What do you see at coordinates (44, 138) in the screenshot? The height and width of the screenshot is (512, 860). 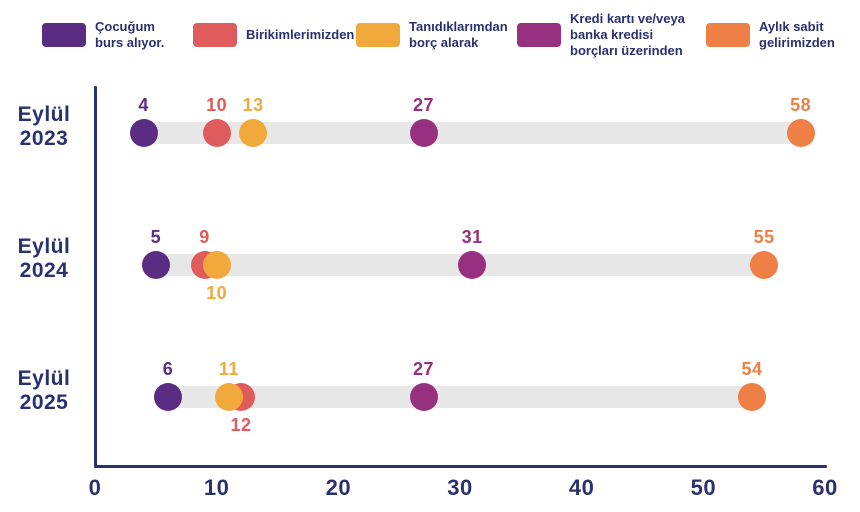 I see `row-label-line: 2023` at bounding box center [44, 138].